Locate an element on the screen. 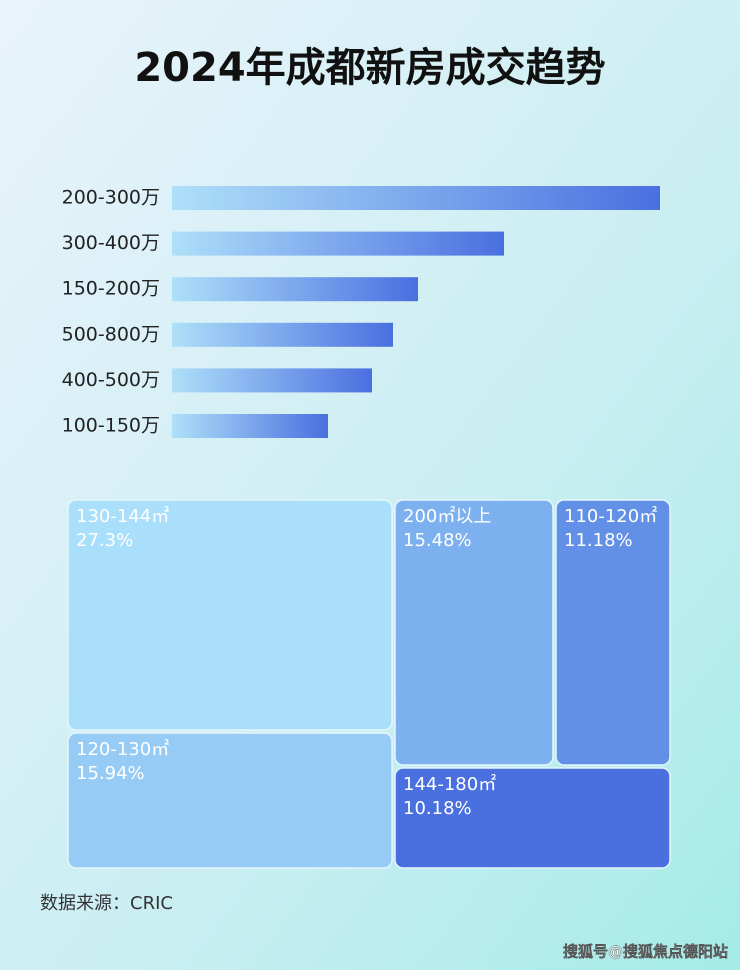  cell-category: 120-130㎡ is located at coordinates (122, 749).